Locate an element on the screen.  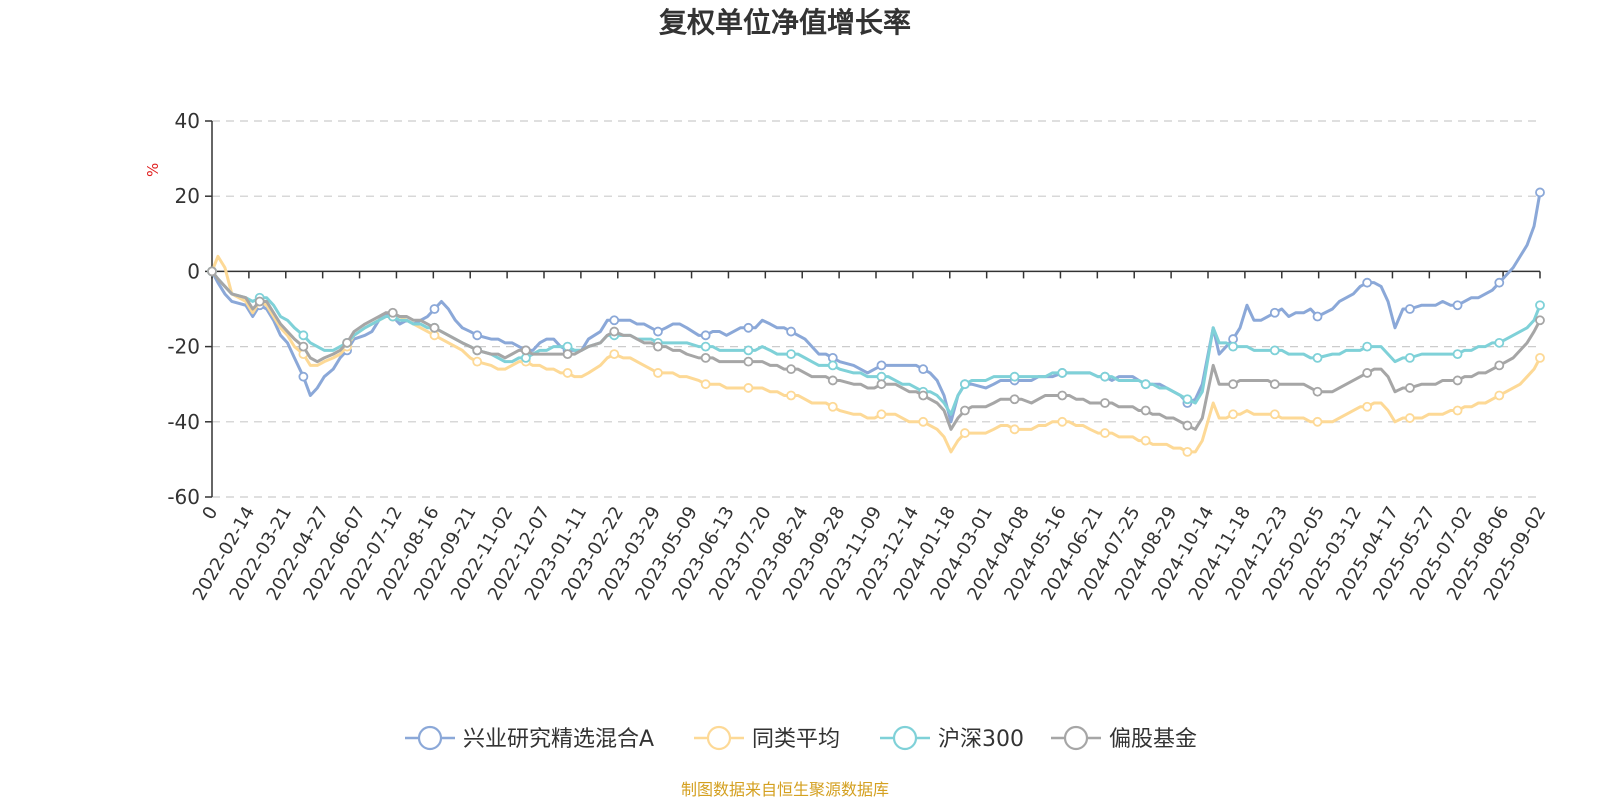
source-note: 制图数据来自恒生聚源数据库 is located at coordinates (784, 789).